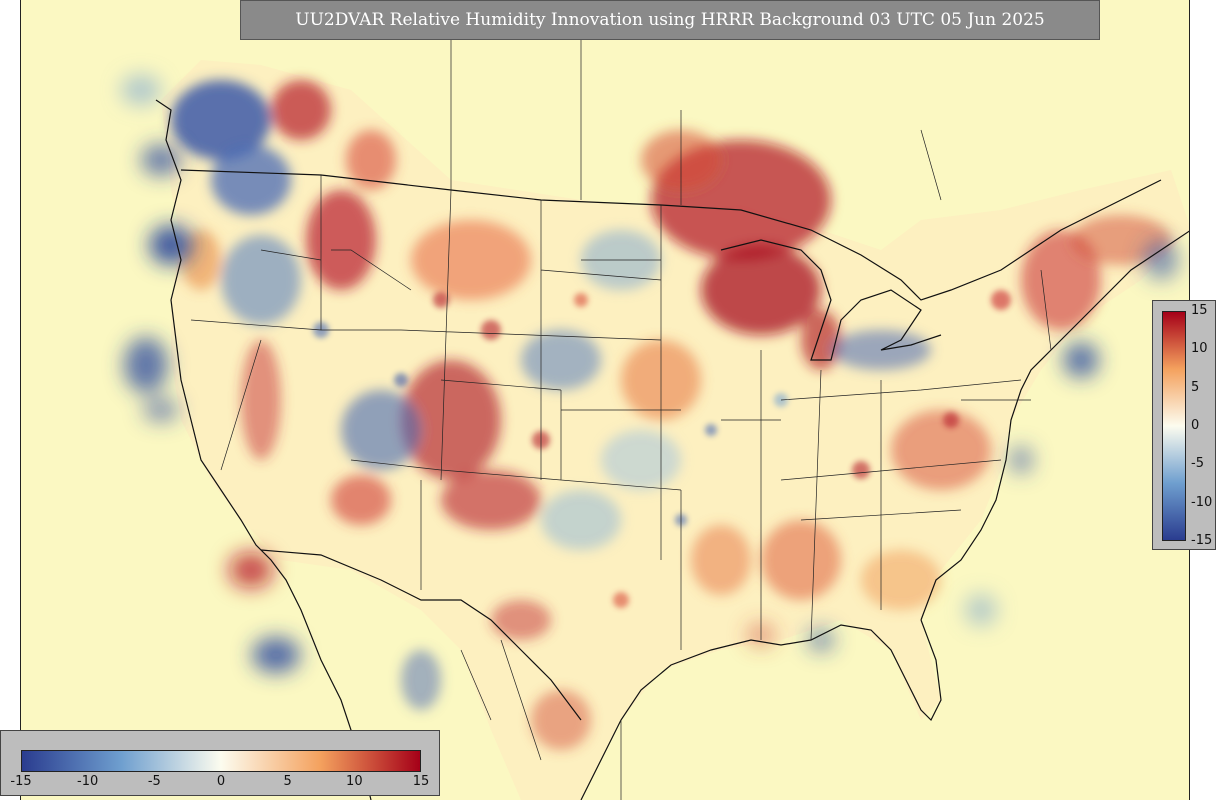  I want to click on colorbar-vertical-tick: -10, so click(1202, 502).